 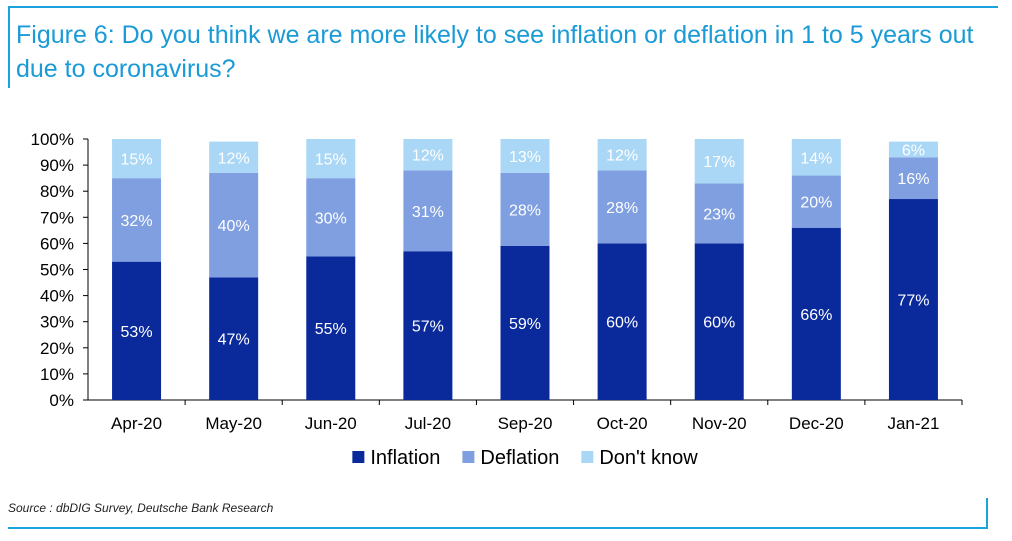 What do you see at coordinates (622, 423) in the screenshot?
I see `x-tick-label: Oct-20` at bounding box center [622, 423].